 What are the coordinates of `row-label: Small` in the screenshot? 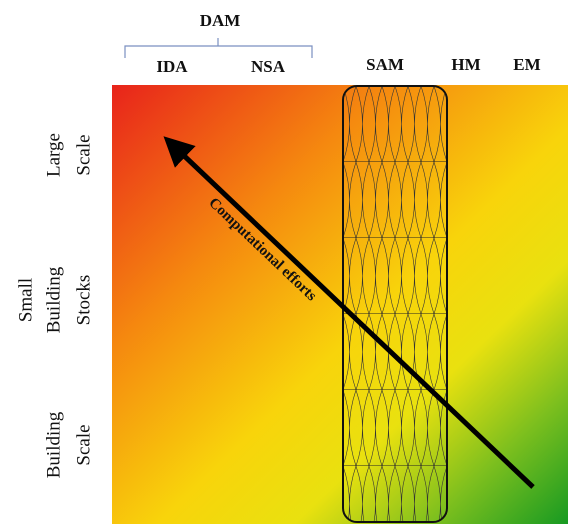 It's located at (25, 300).